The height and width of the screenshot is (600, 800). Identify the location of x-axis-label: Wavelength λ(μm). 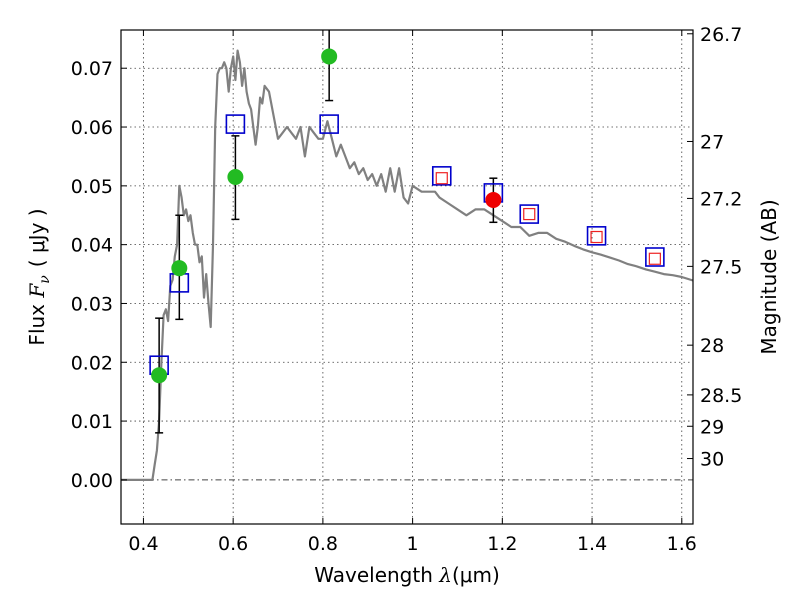
(407, 575).